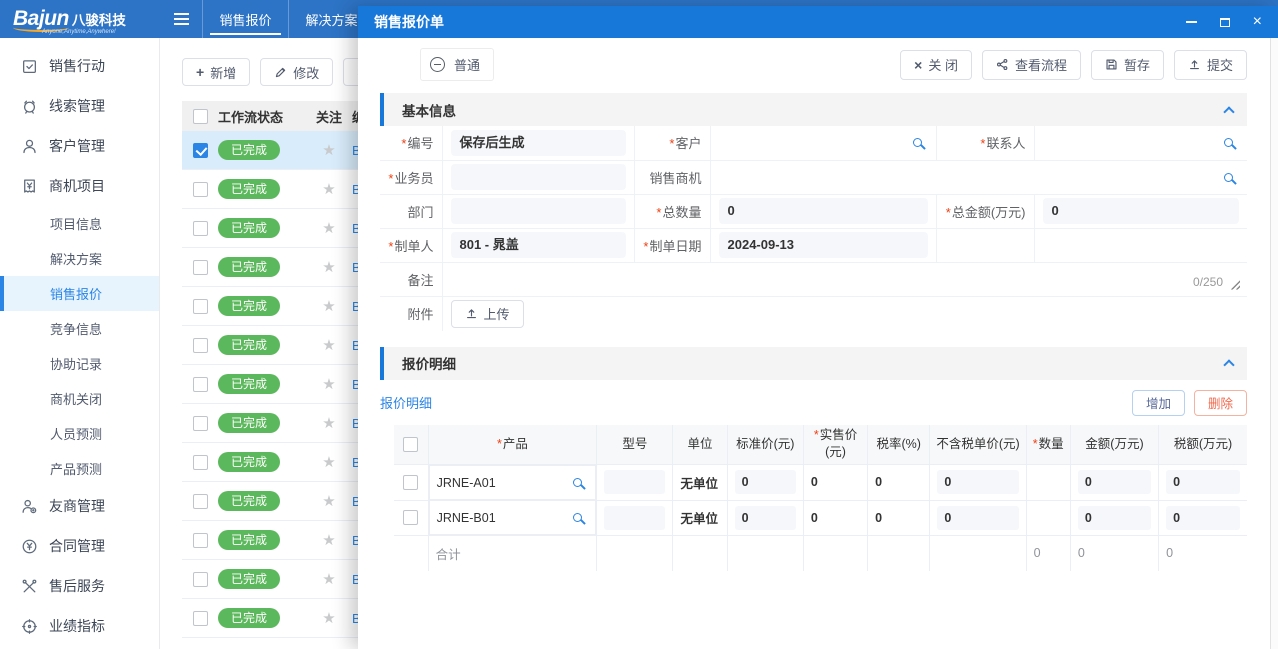  Describe the element at coordinates (1141, 143) in the screenshot. I see `contact-field` at that location.